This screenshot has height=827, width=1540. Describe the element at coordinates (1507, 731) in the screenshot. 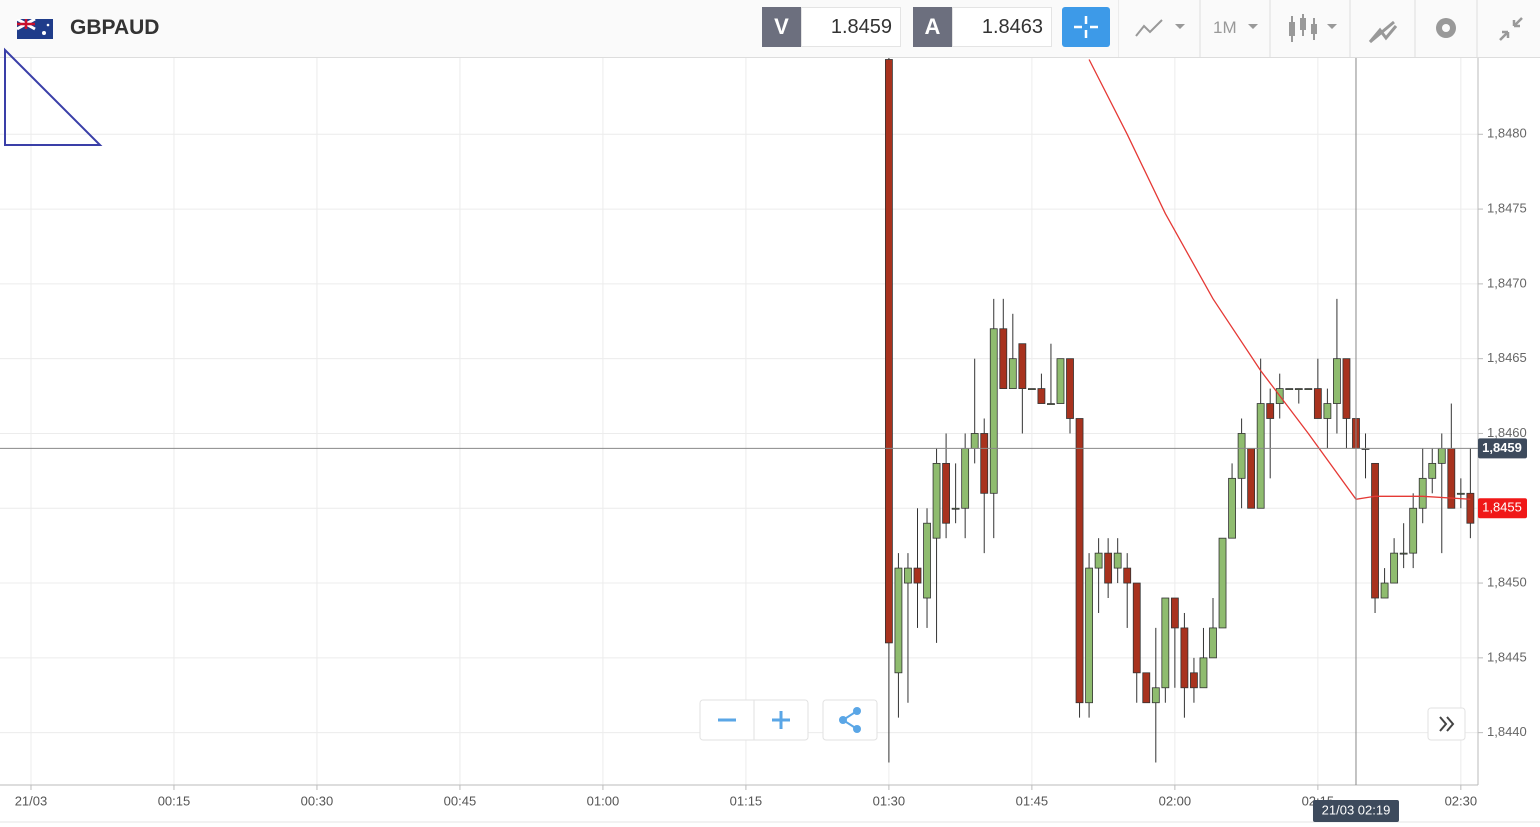

I see `y-tick-label: 1,8440` at that location.